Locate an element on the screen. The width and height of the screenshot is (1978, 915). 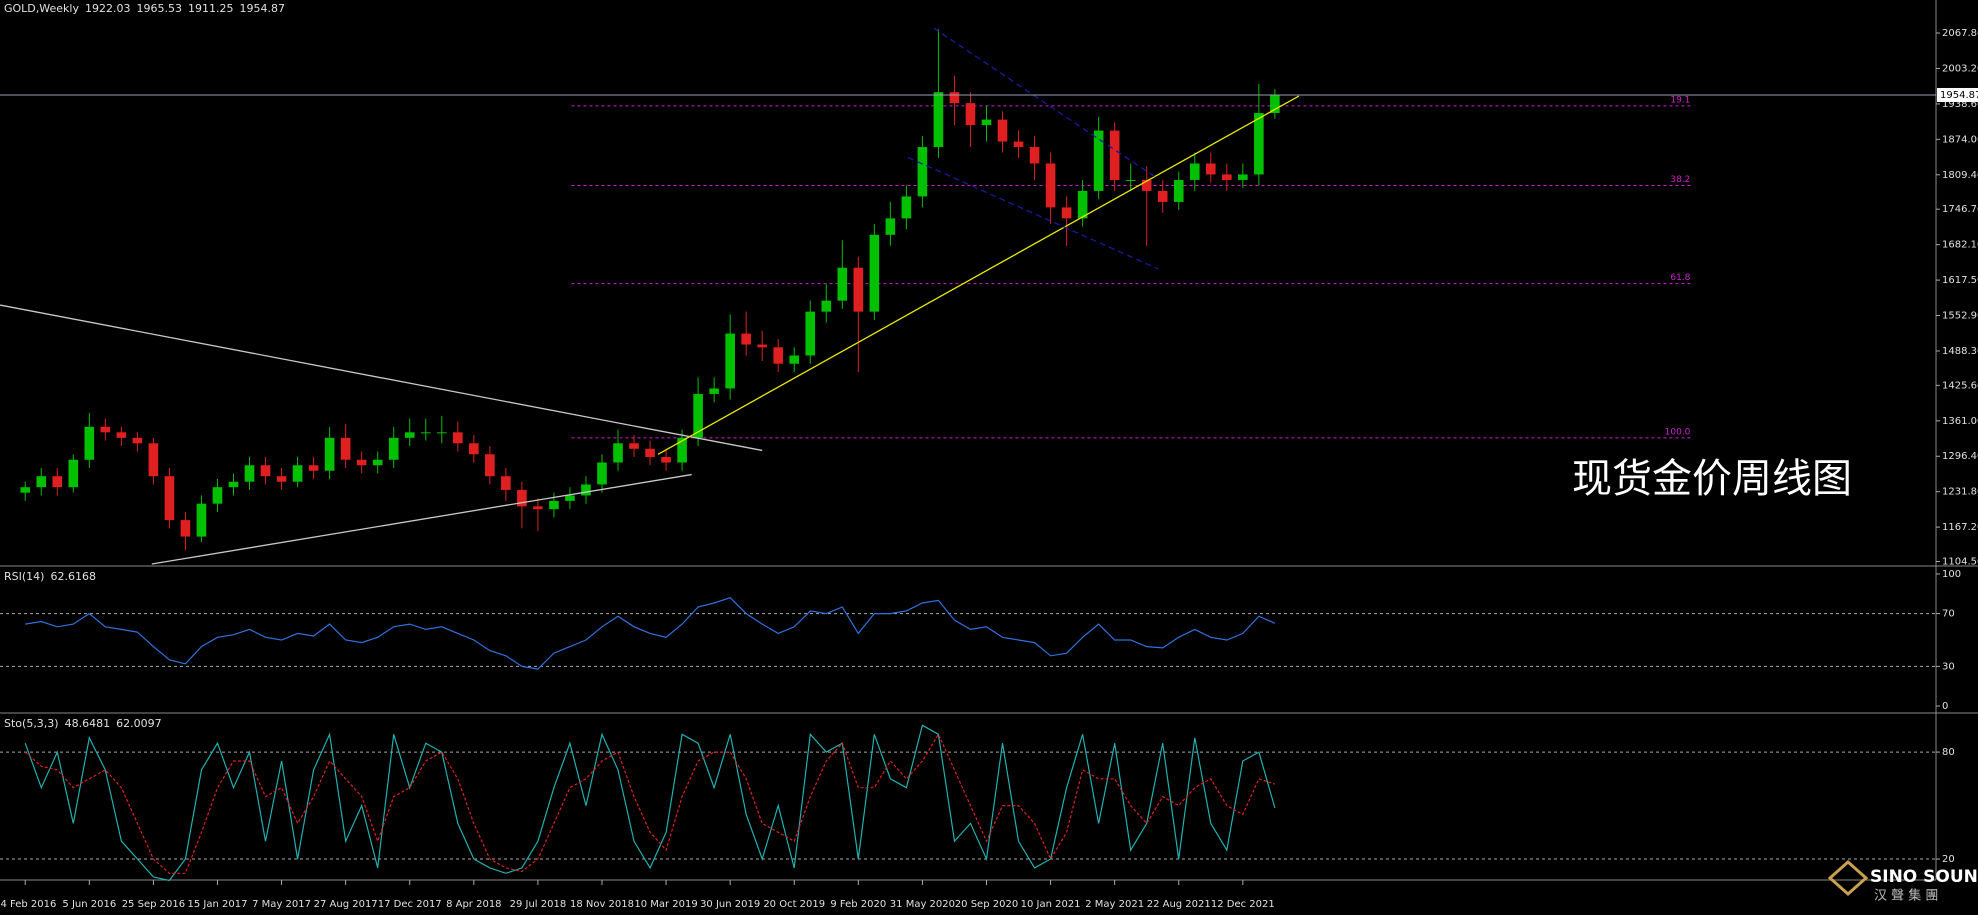
y-tick-label: 1361.00 is located at coordinates (1960, 421).